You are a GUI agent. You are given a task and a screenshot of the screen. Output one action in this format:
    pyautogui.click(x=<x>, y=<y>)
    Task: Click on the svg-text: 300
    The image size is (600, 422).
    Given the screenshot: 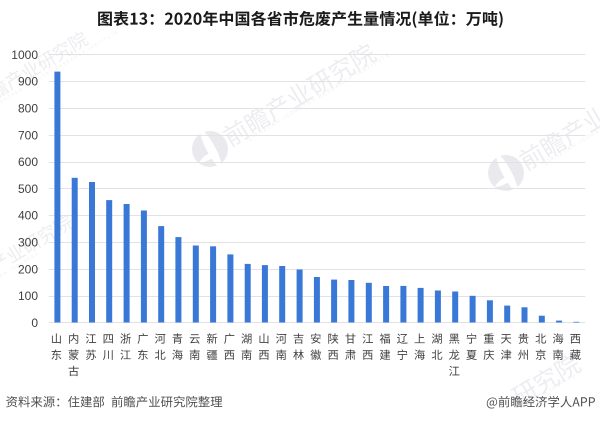 What is the action you would take?
    pyautogui.click(x=28, y=243)
    